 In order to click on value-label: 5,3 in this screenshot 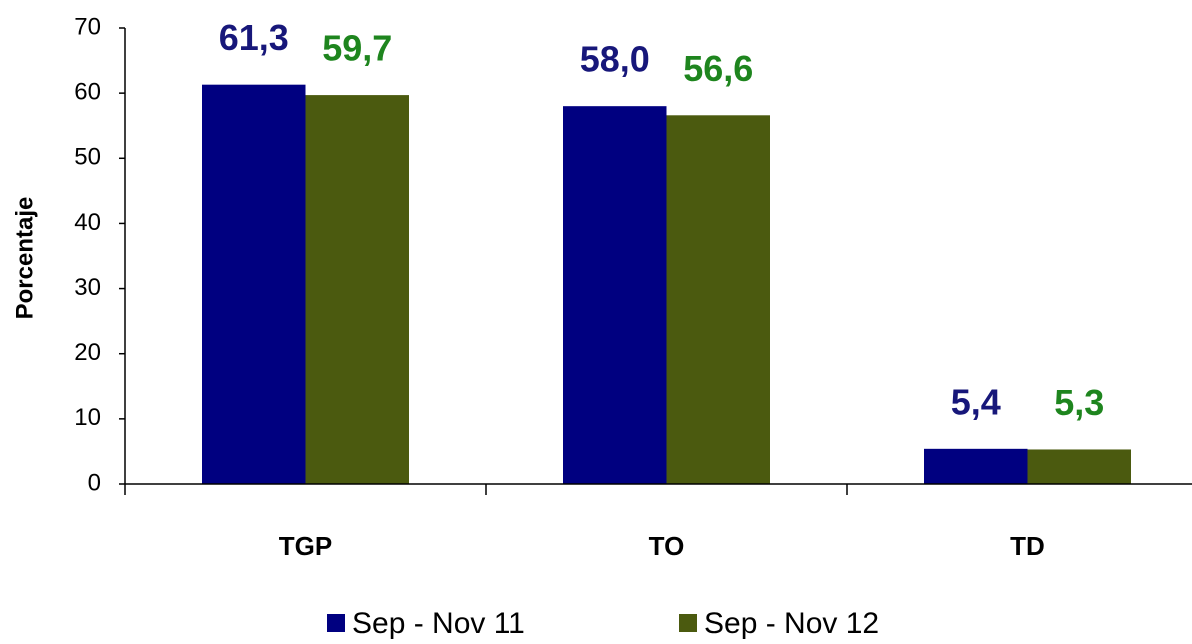, I will do `click(1079, 402)`.